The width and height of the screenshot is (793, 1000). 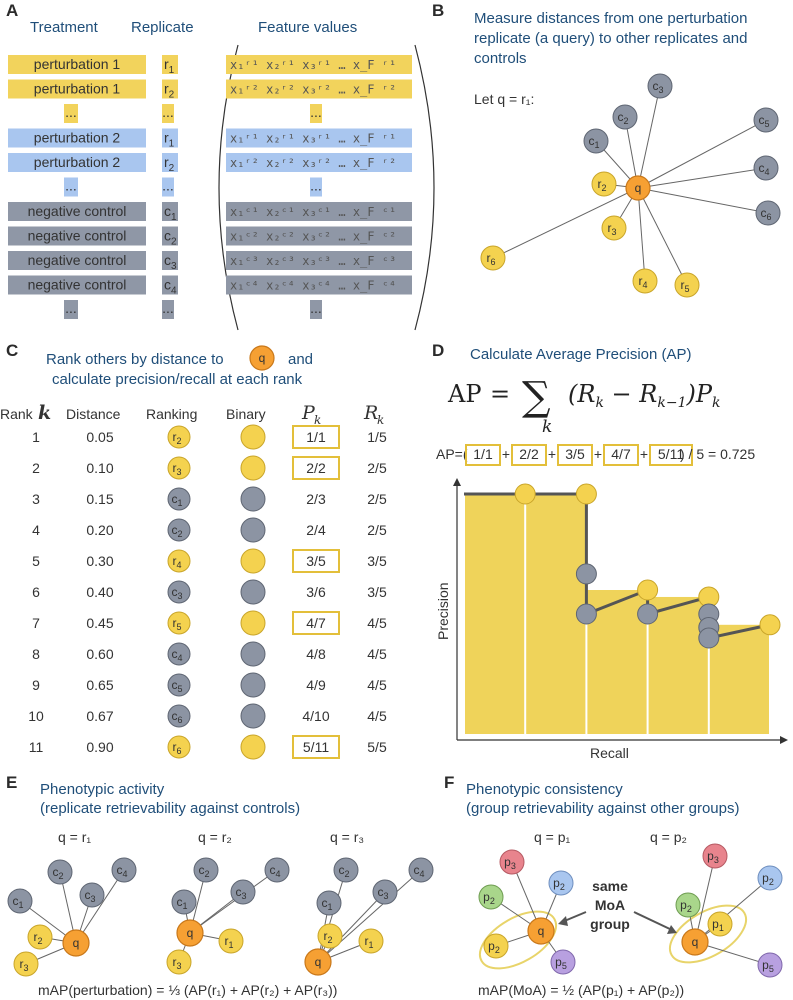 What do you see at coordinates (209, 437) in the screenshot?
I see `table-row: 1 0.05 r2 1/1 1/5` at bounding box center [209, 437].